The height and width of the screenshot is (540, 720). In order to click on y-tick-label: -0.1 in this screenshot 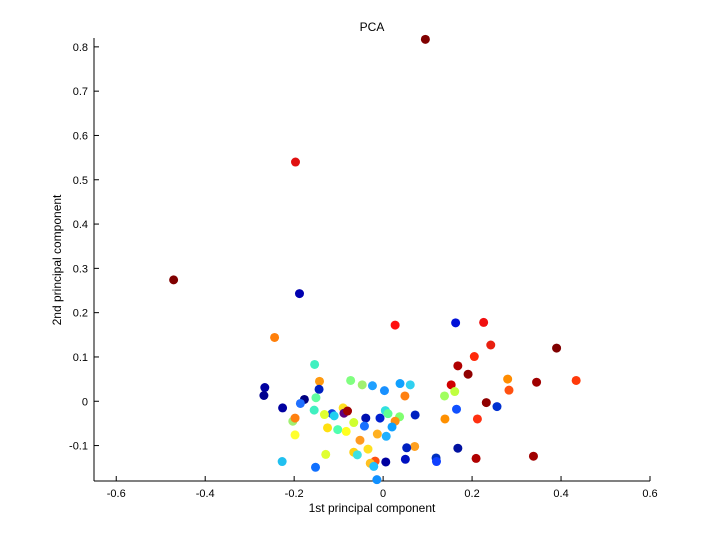, I will do `click(78, 447)`.